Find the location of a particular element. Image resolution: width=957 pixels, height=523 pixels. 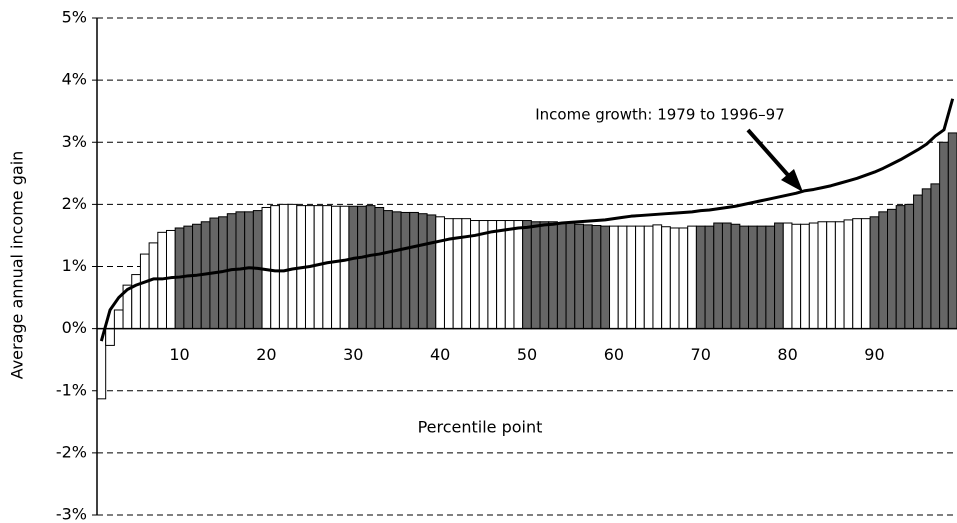

x-tick-label: 90 is located at coordinates (874, 354).